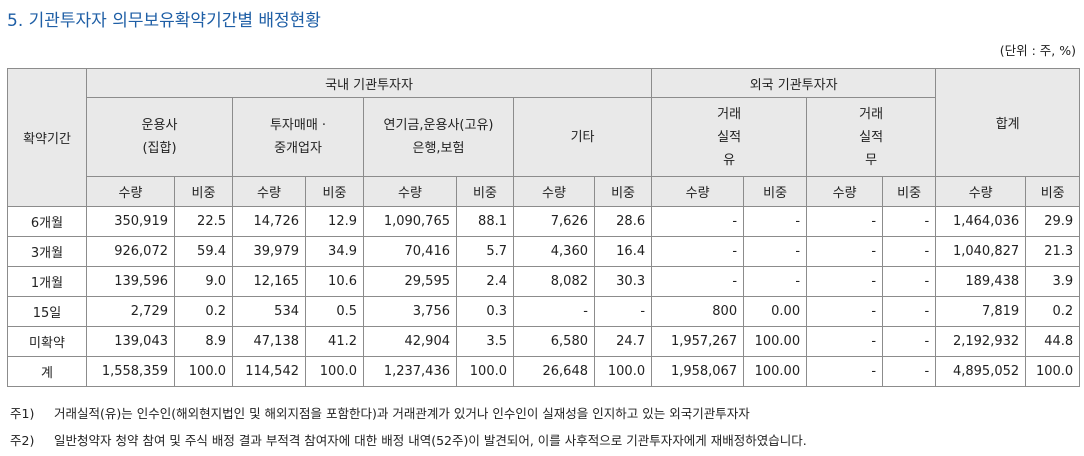 The width and height of the screenshot is (1084, 456). Describe the element at coordinates (369, 83) in the screenshot. I see `domestic-header: 국내 기관투자자` at that location.